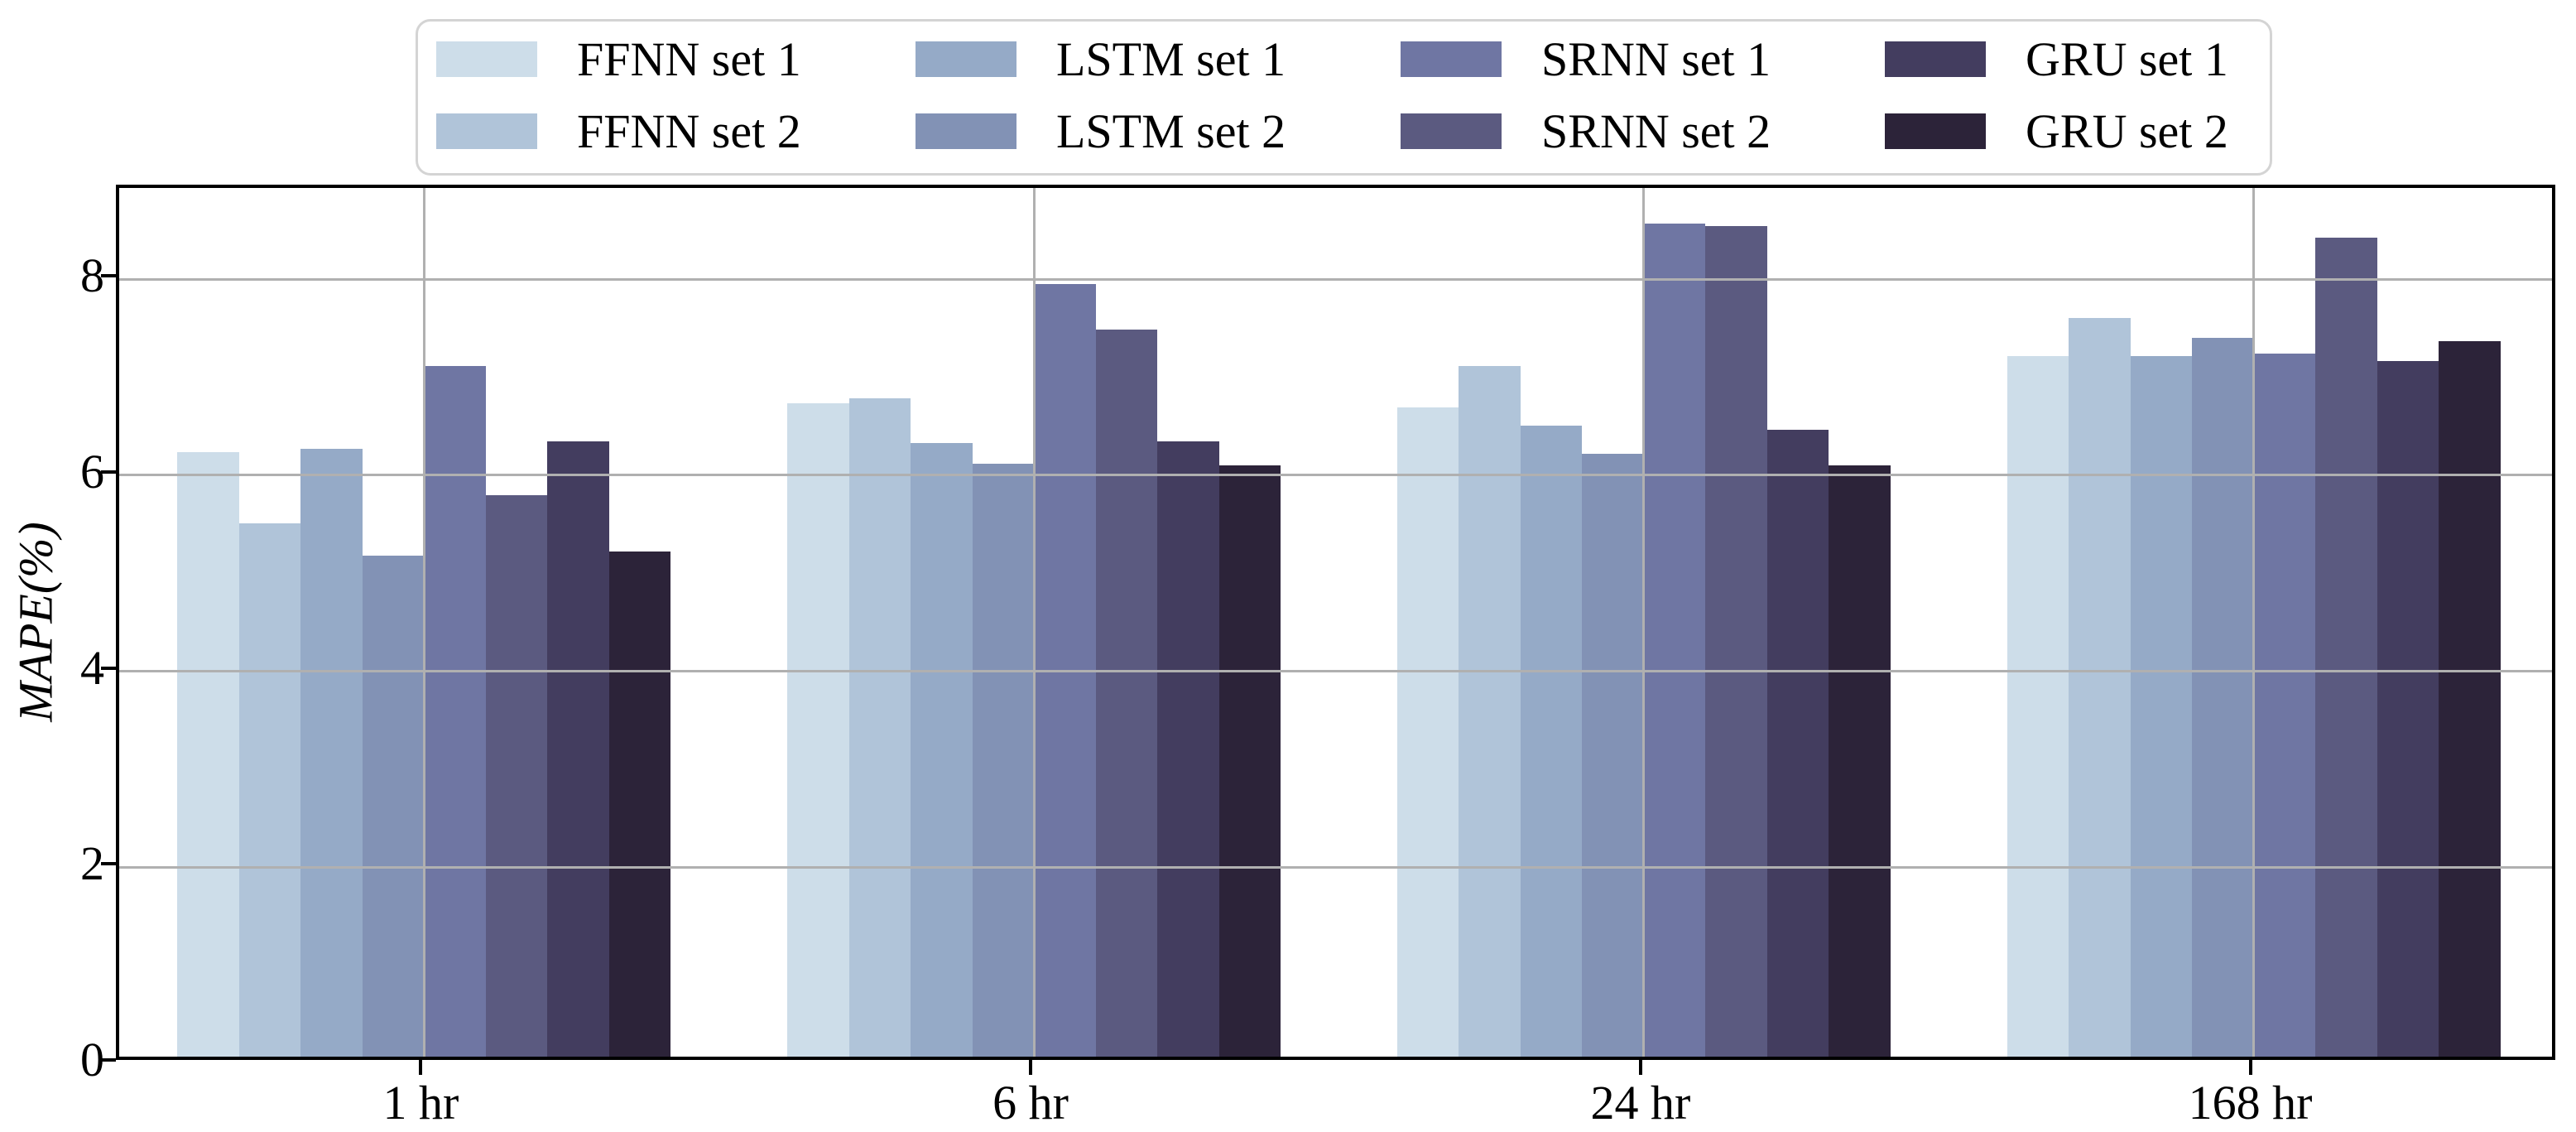  Describe the element at coordinates (423, 622) in the screenshot. I see `gridline-x-1-hr` at that location.